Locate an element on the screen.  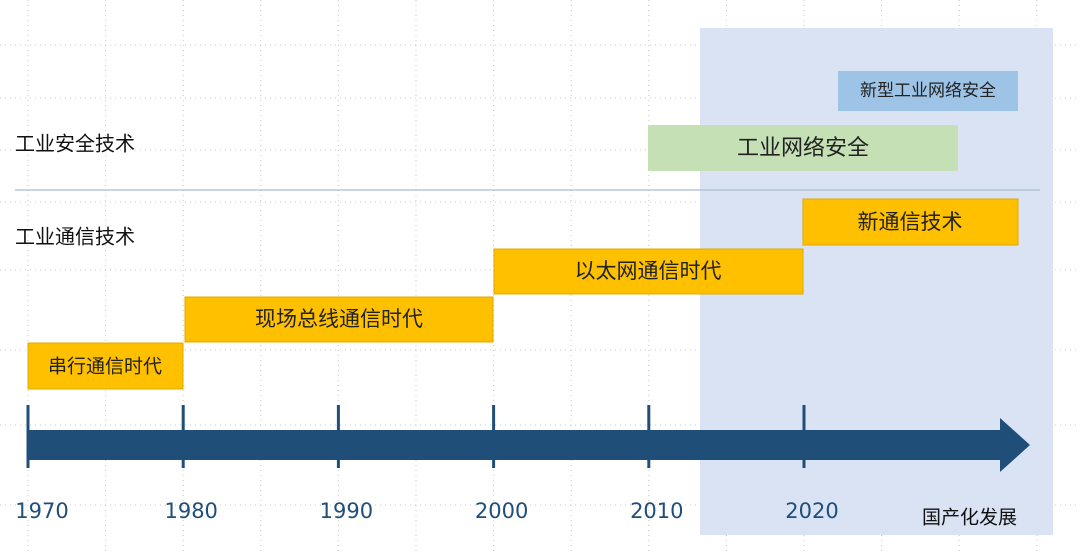
year-label: 2000 is located at coordinates (501, 511).